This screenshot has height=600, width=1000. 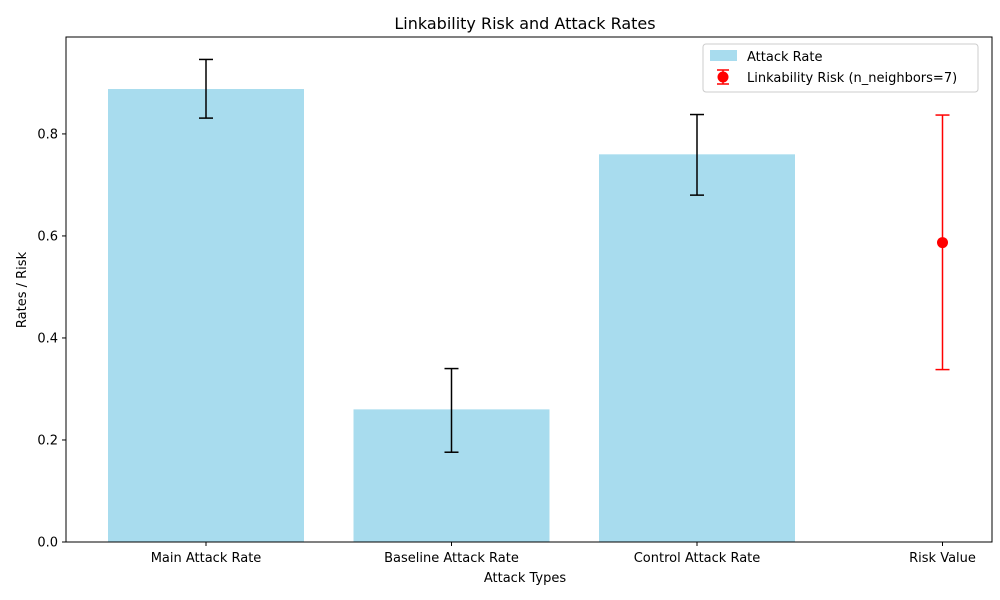 What do you see at coordinates (697, 558) in the screenshot?
I see `x-tick-label: Control Attack Rate` at bounding box center [697, 558].